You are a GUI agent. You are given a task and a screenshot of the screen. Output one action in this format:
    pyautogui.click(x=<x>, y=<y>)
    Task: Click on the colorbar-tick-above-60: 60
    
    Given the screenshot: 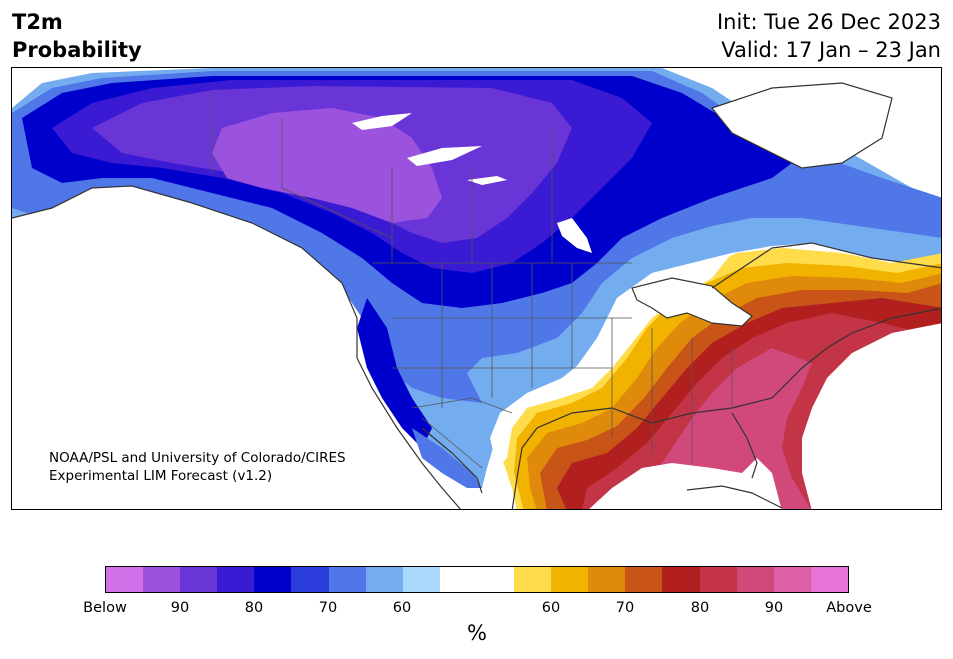 What is the action you would take?
    pyautogui.click(x=551, y=608)
    